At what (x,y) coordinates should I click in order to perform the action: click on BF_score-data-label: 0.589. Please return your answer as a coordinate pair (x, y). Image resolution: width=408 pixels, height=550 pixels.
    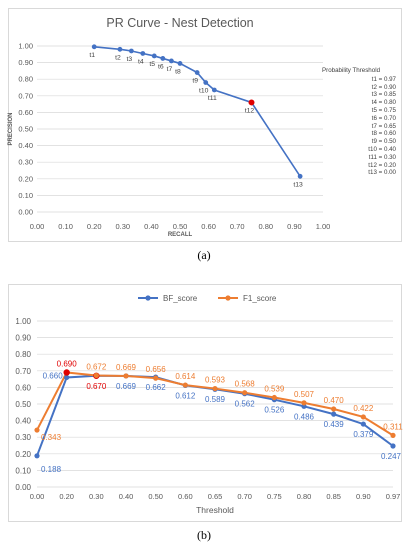
    Looking at the image, I should click on (215, 399).